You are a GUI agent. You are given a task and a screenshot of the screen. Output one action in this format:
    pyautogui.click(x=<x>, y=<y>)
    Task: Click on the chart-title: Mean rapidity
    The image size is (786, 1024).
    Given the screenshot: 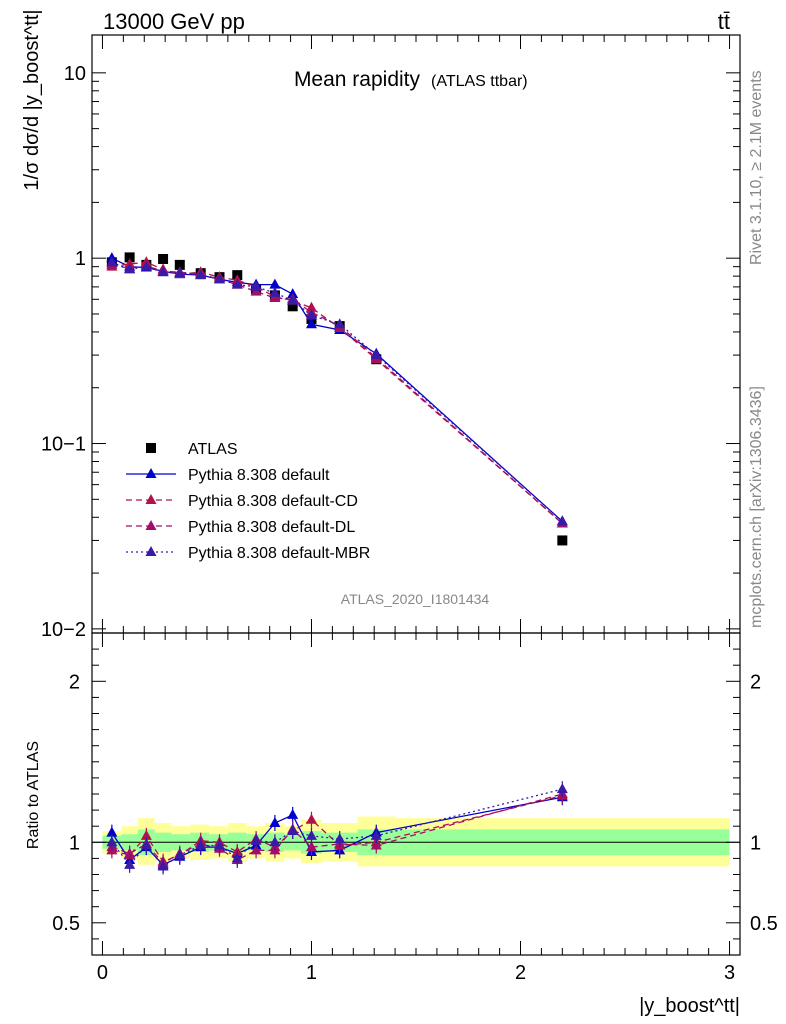 What is the action you would take?
    pyautogui.click(x=357, y=79)
    